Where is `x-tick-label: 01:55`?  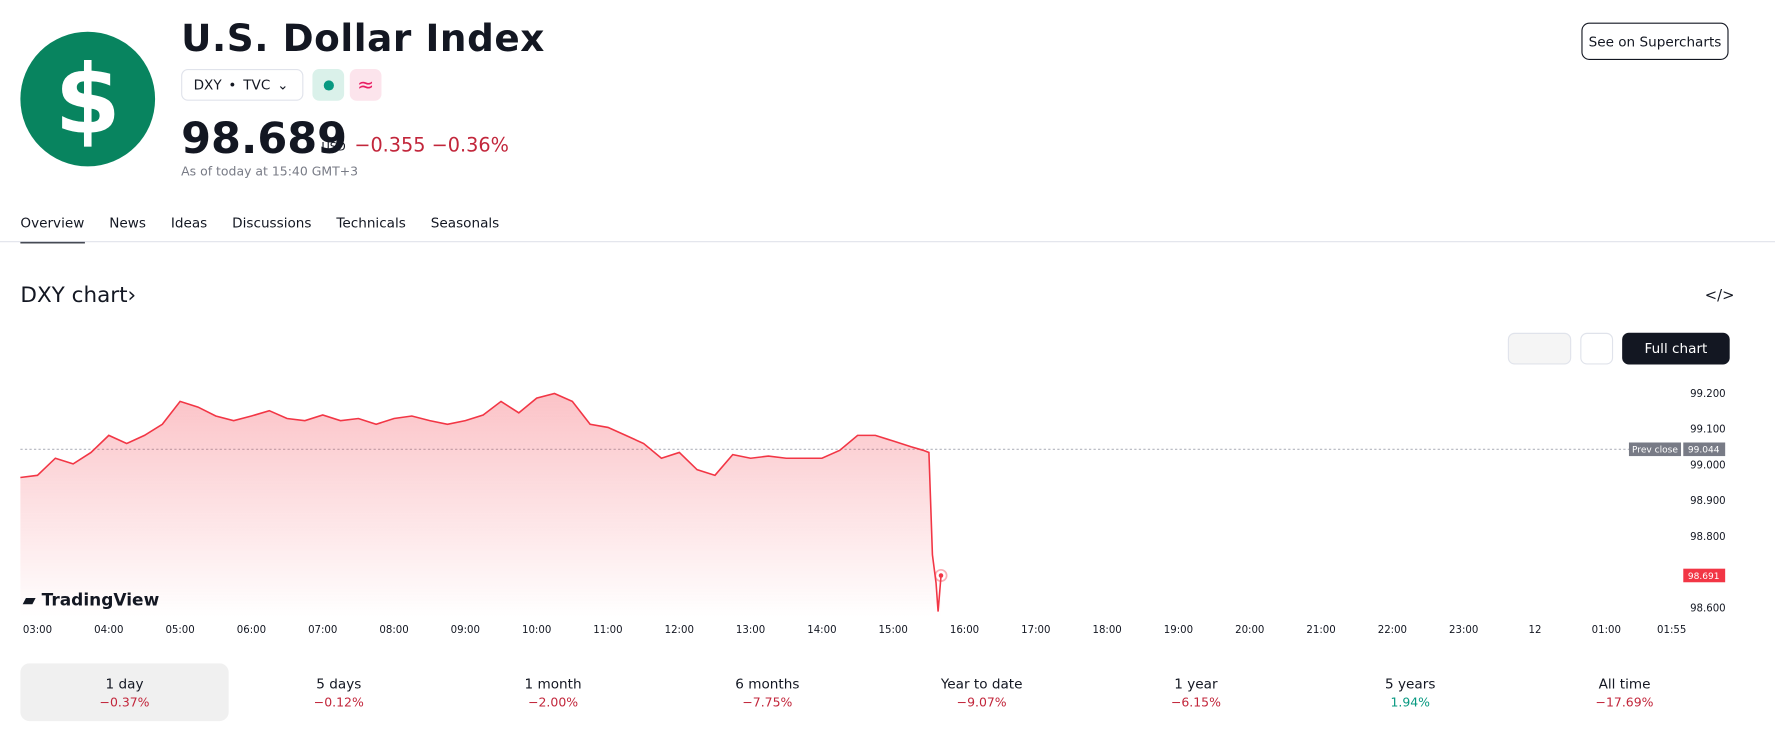
x-tick-label: 01:55 is located at coordinates (1671, 630).